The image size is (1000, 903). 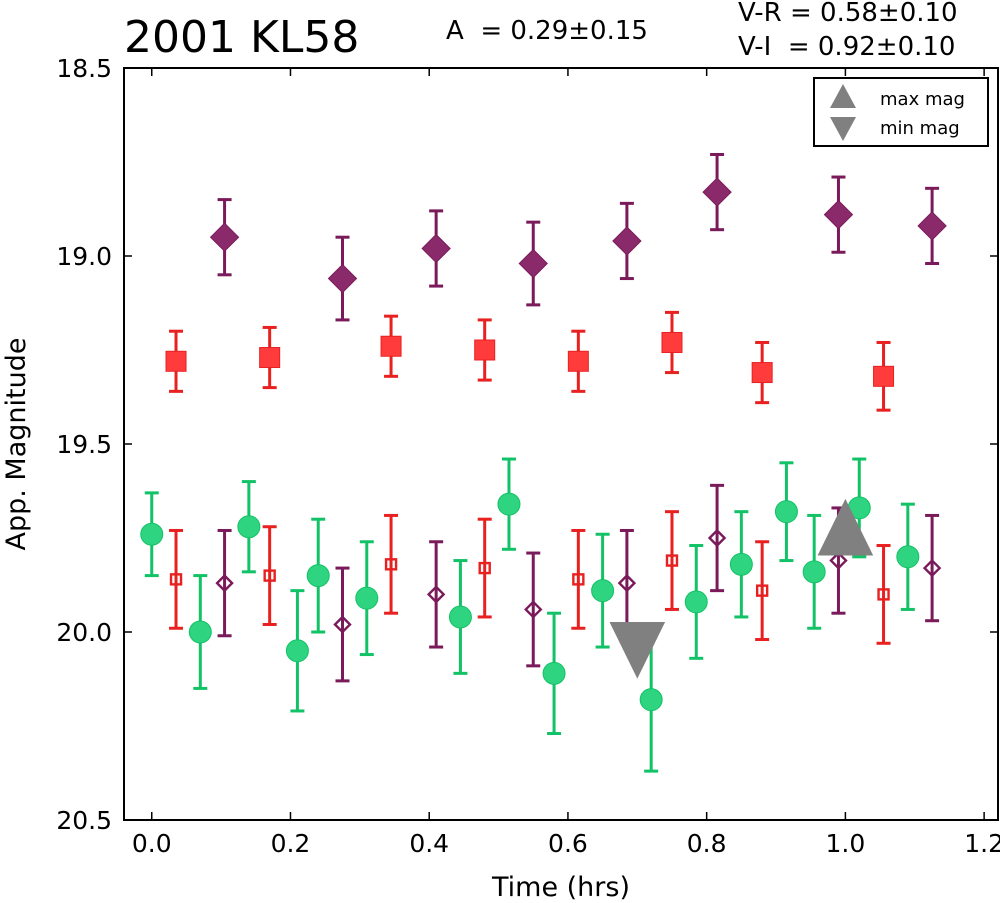 I want to click on amplitude-text: A = 0.29±0.15, so click(x=547, y=31).